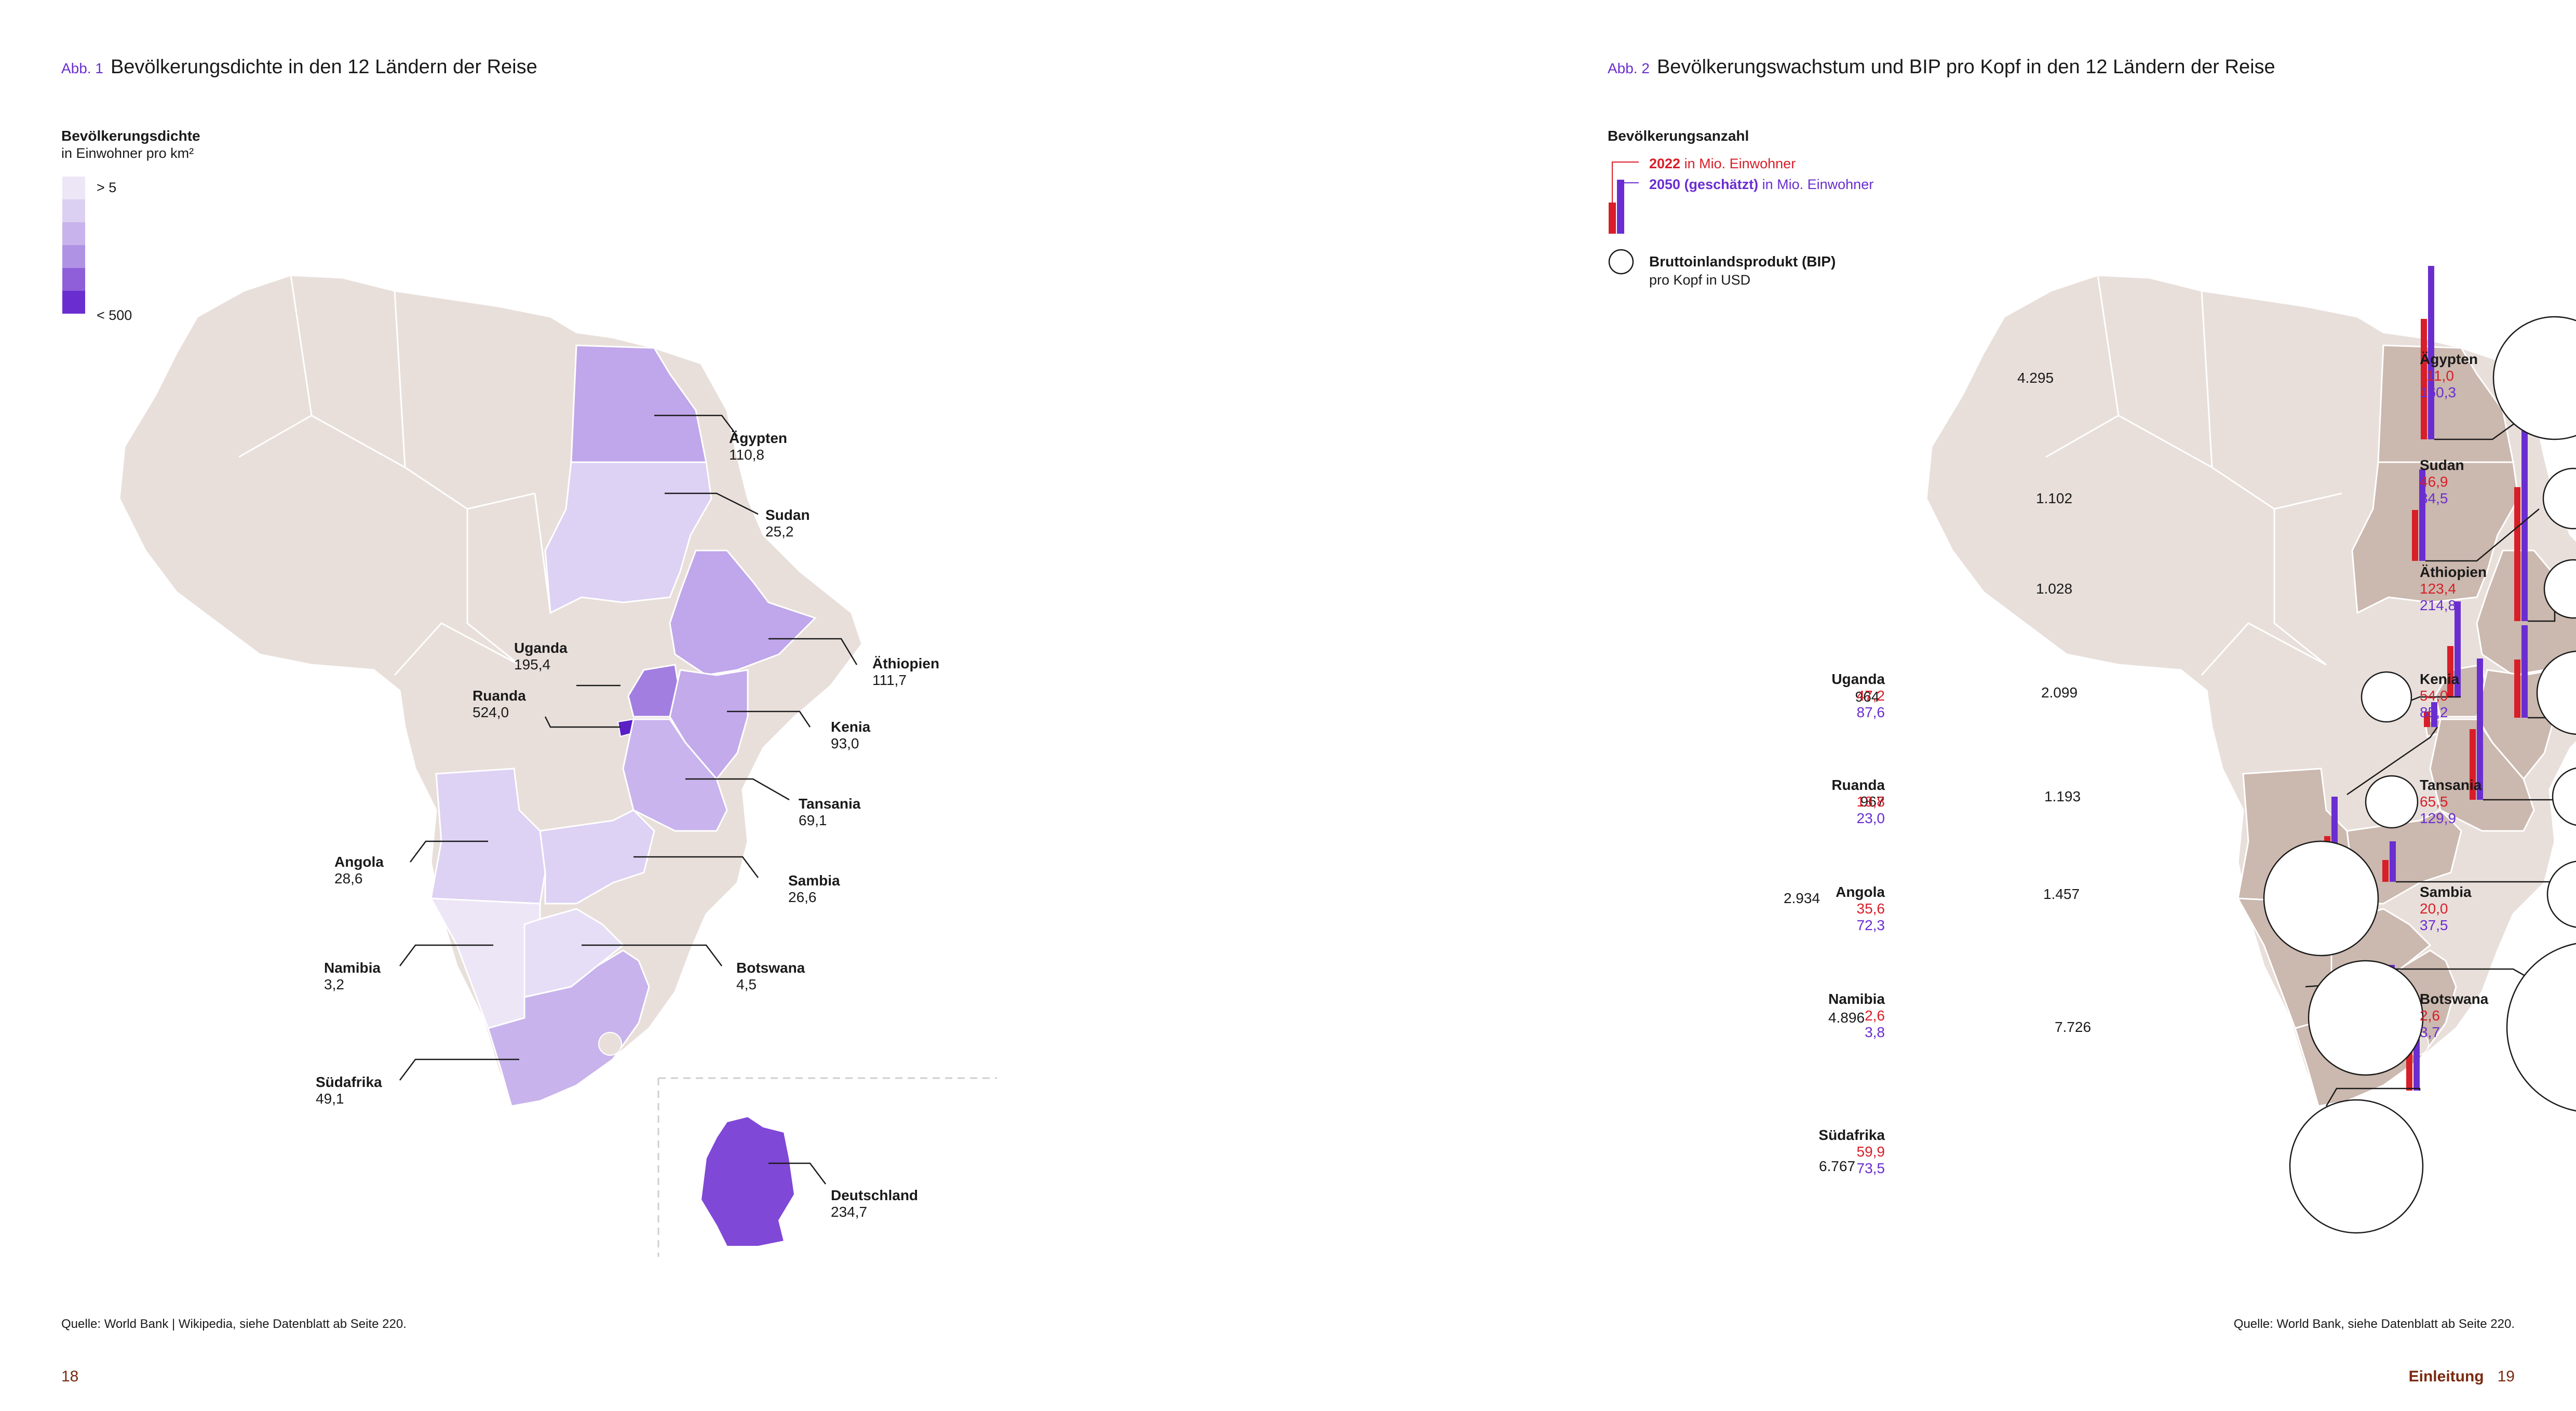  Describe the element at coordinates (394, 475) in the screenshot. I see `country-borders-left` at that location.